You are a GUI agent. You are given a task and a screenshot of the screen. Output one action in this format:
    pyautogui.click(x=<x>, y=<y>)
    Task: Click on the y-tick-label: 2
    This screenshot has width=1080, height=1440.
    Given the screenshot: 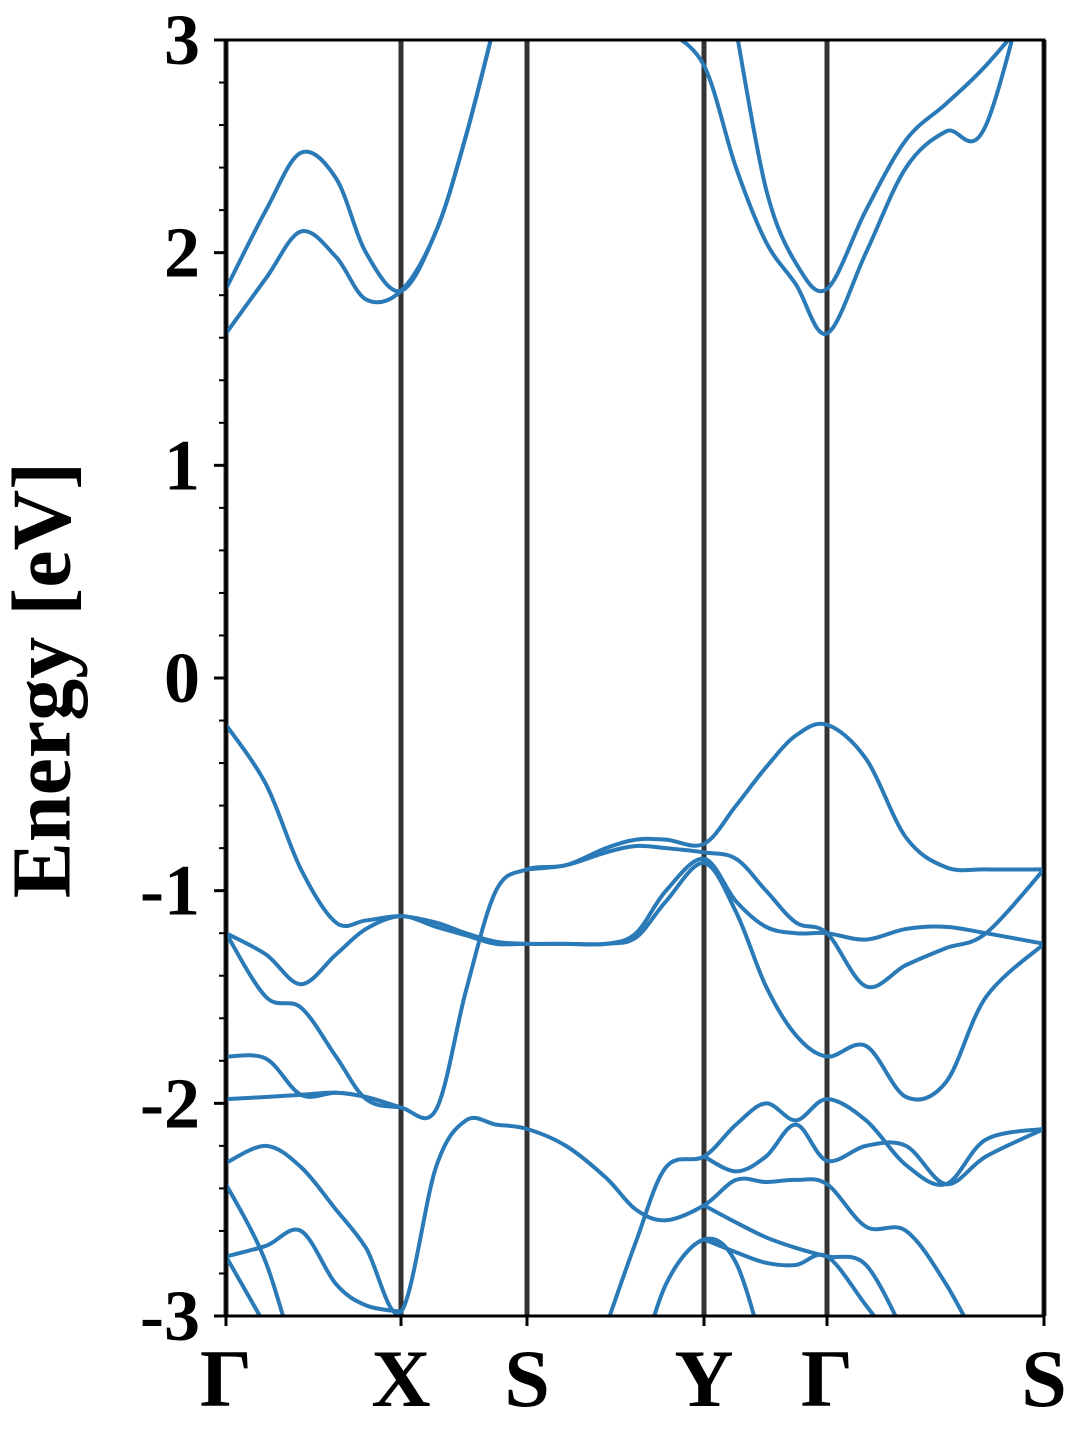 What is the action you would take?
    pyautogui.click(x=182, y=253)
    